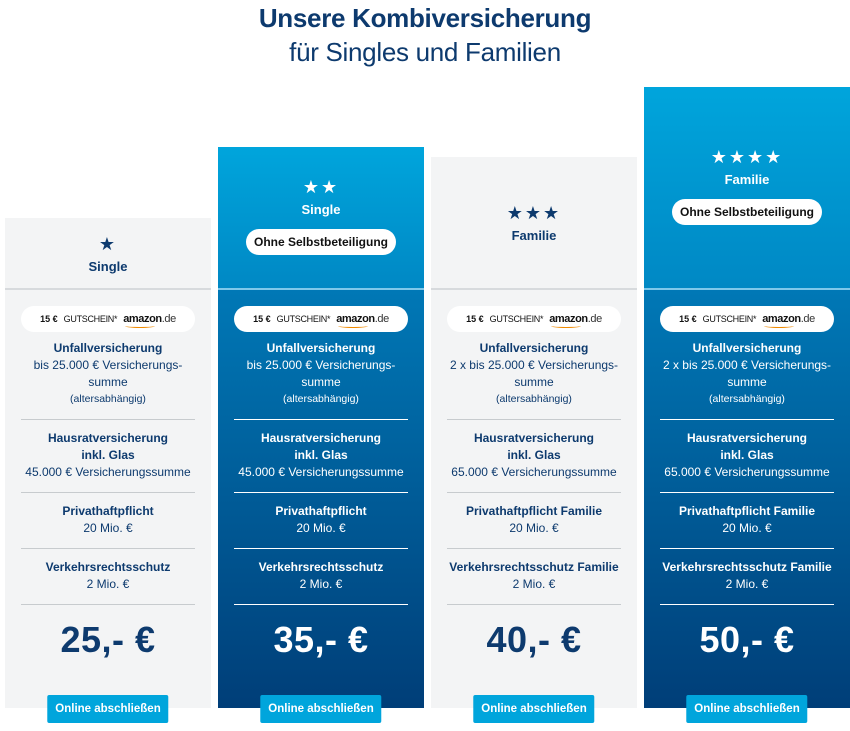 The width and height of the screenshot is (850, 731). Describe the element at coordinates (108, 244) in the screenshot. I see `star-rating-icon: ★` at that location.